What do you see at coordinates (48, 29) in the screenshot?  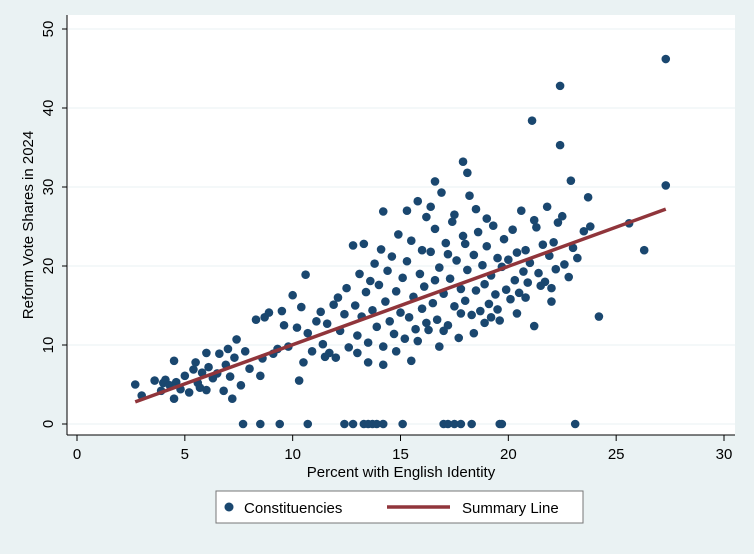 I see `y-tick-label: 50` at bounding box center [48, 29].